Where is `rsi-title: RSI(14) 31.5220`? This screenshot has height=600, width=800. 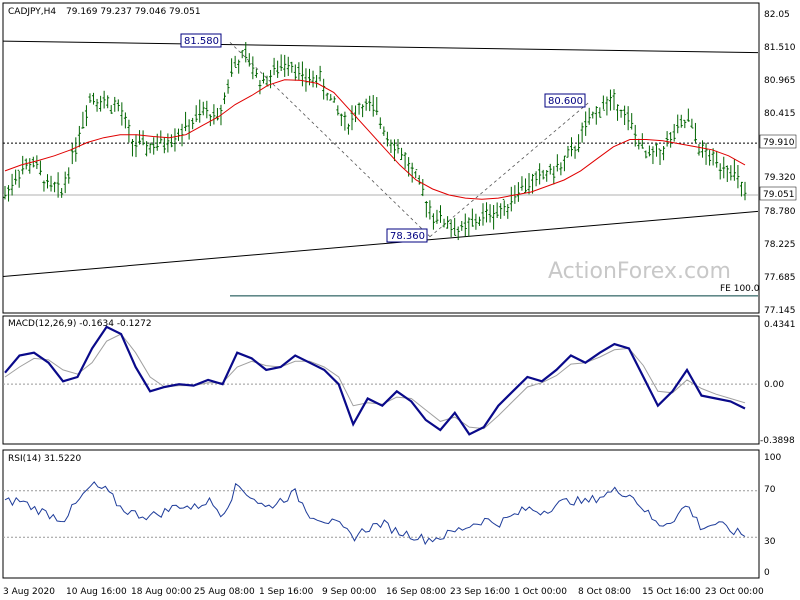
rsi-title: RSI(14) 31.5220 is located at coordinates (44, 459).